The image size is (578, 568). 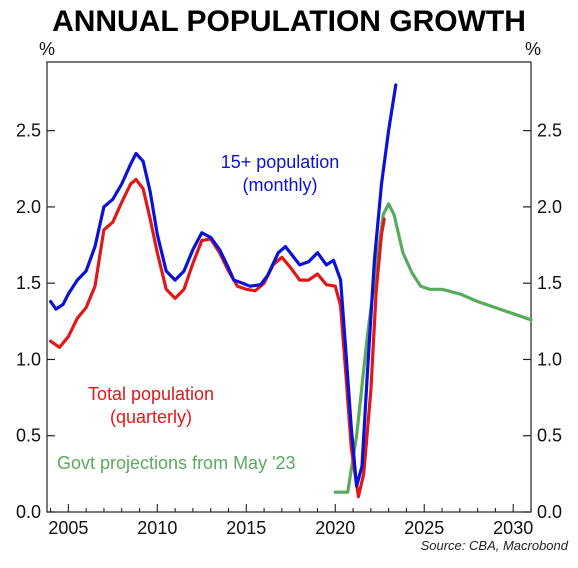 What do you see at coordinates (157, 528) in the screenshot?
I see `x-tick-label: 2010` at bounding box center [157, 528].